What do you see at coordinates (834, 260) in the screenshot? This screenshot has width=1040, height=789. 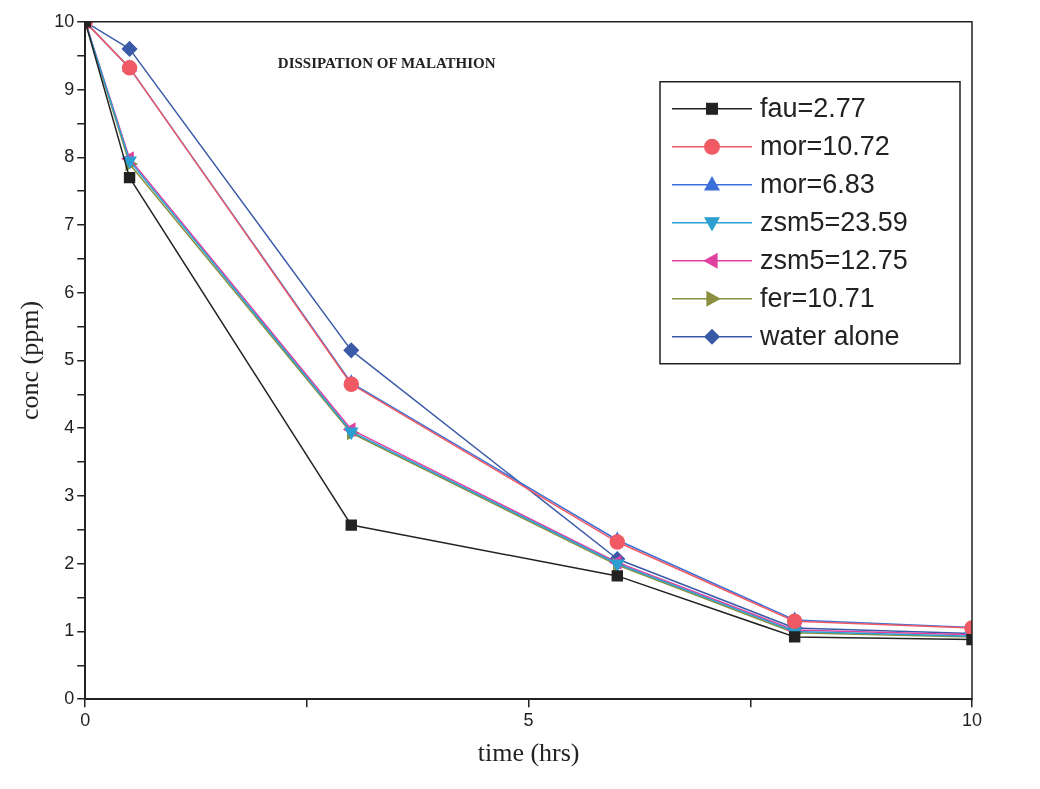 I see `legend-label: zsm5=12.75` at bounding box center [834, 260].